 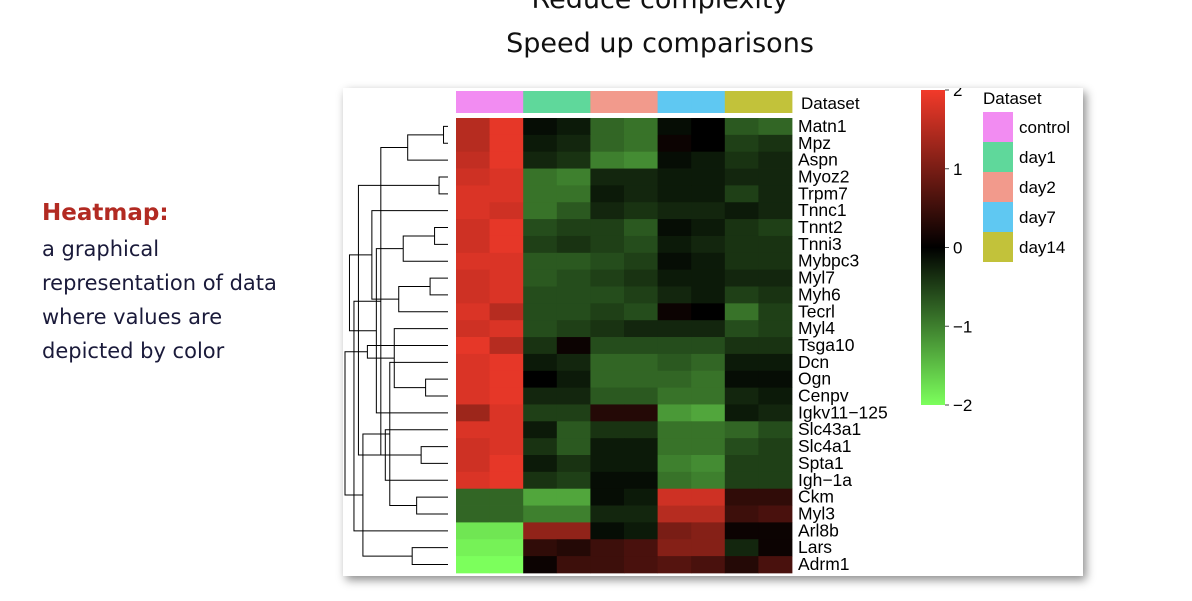 What do you see at coordinates (825, 480) in the screenshot?
I see `row-label: Igh−1a` at bounding box center [825, 480].